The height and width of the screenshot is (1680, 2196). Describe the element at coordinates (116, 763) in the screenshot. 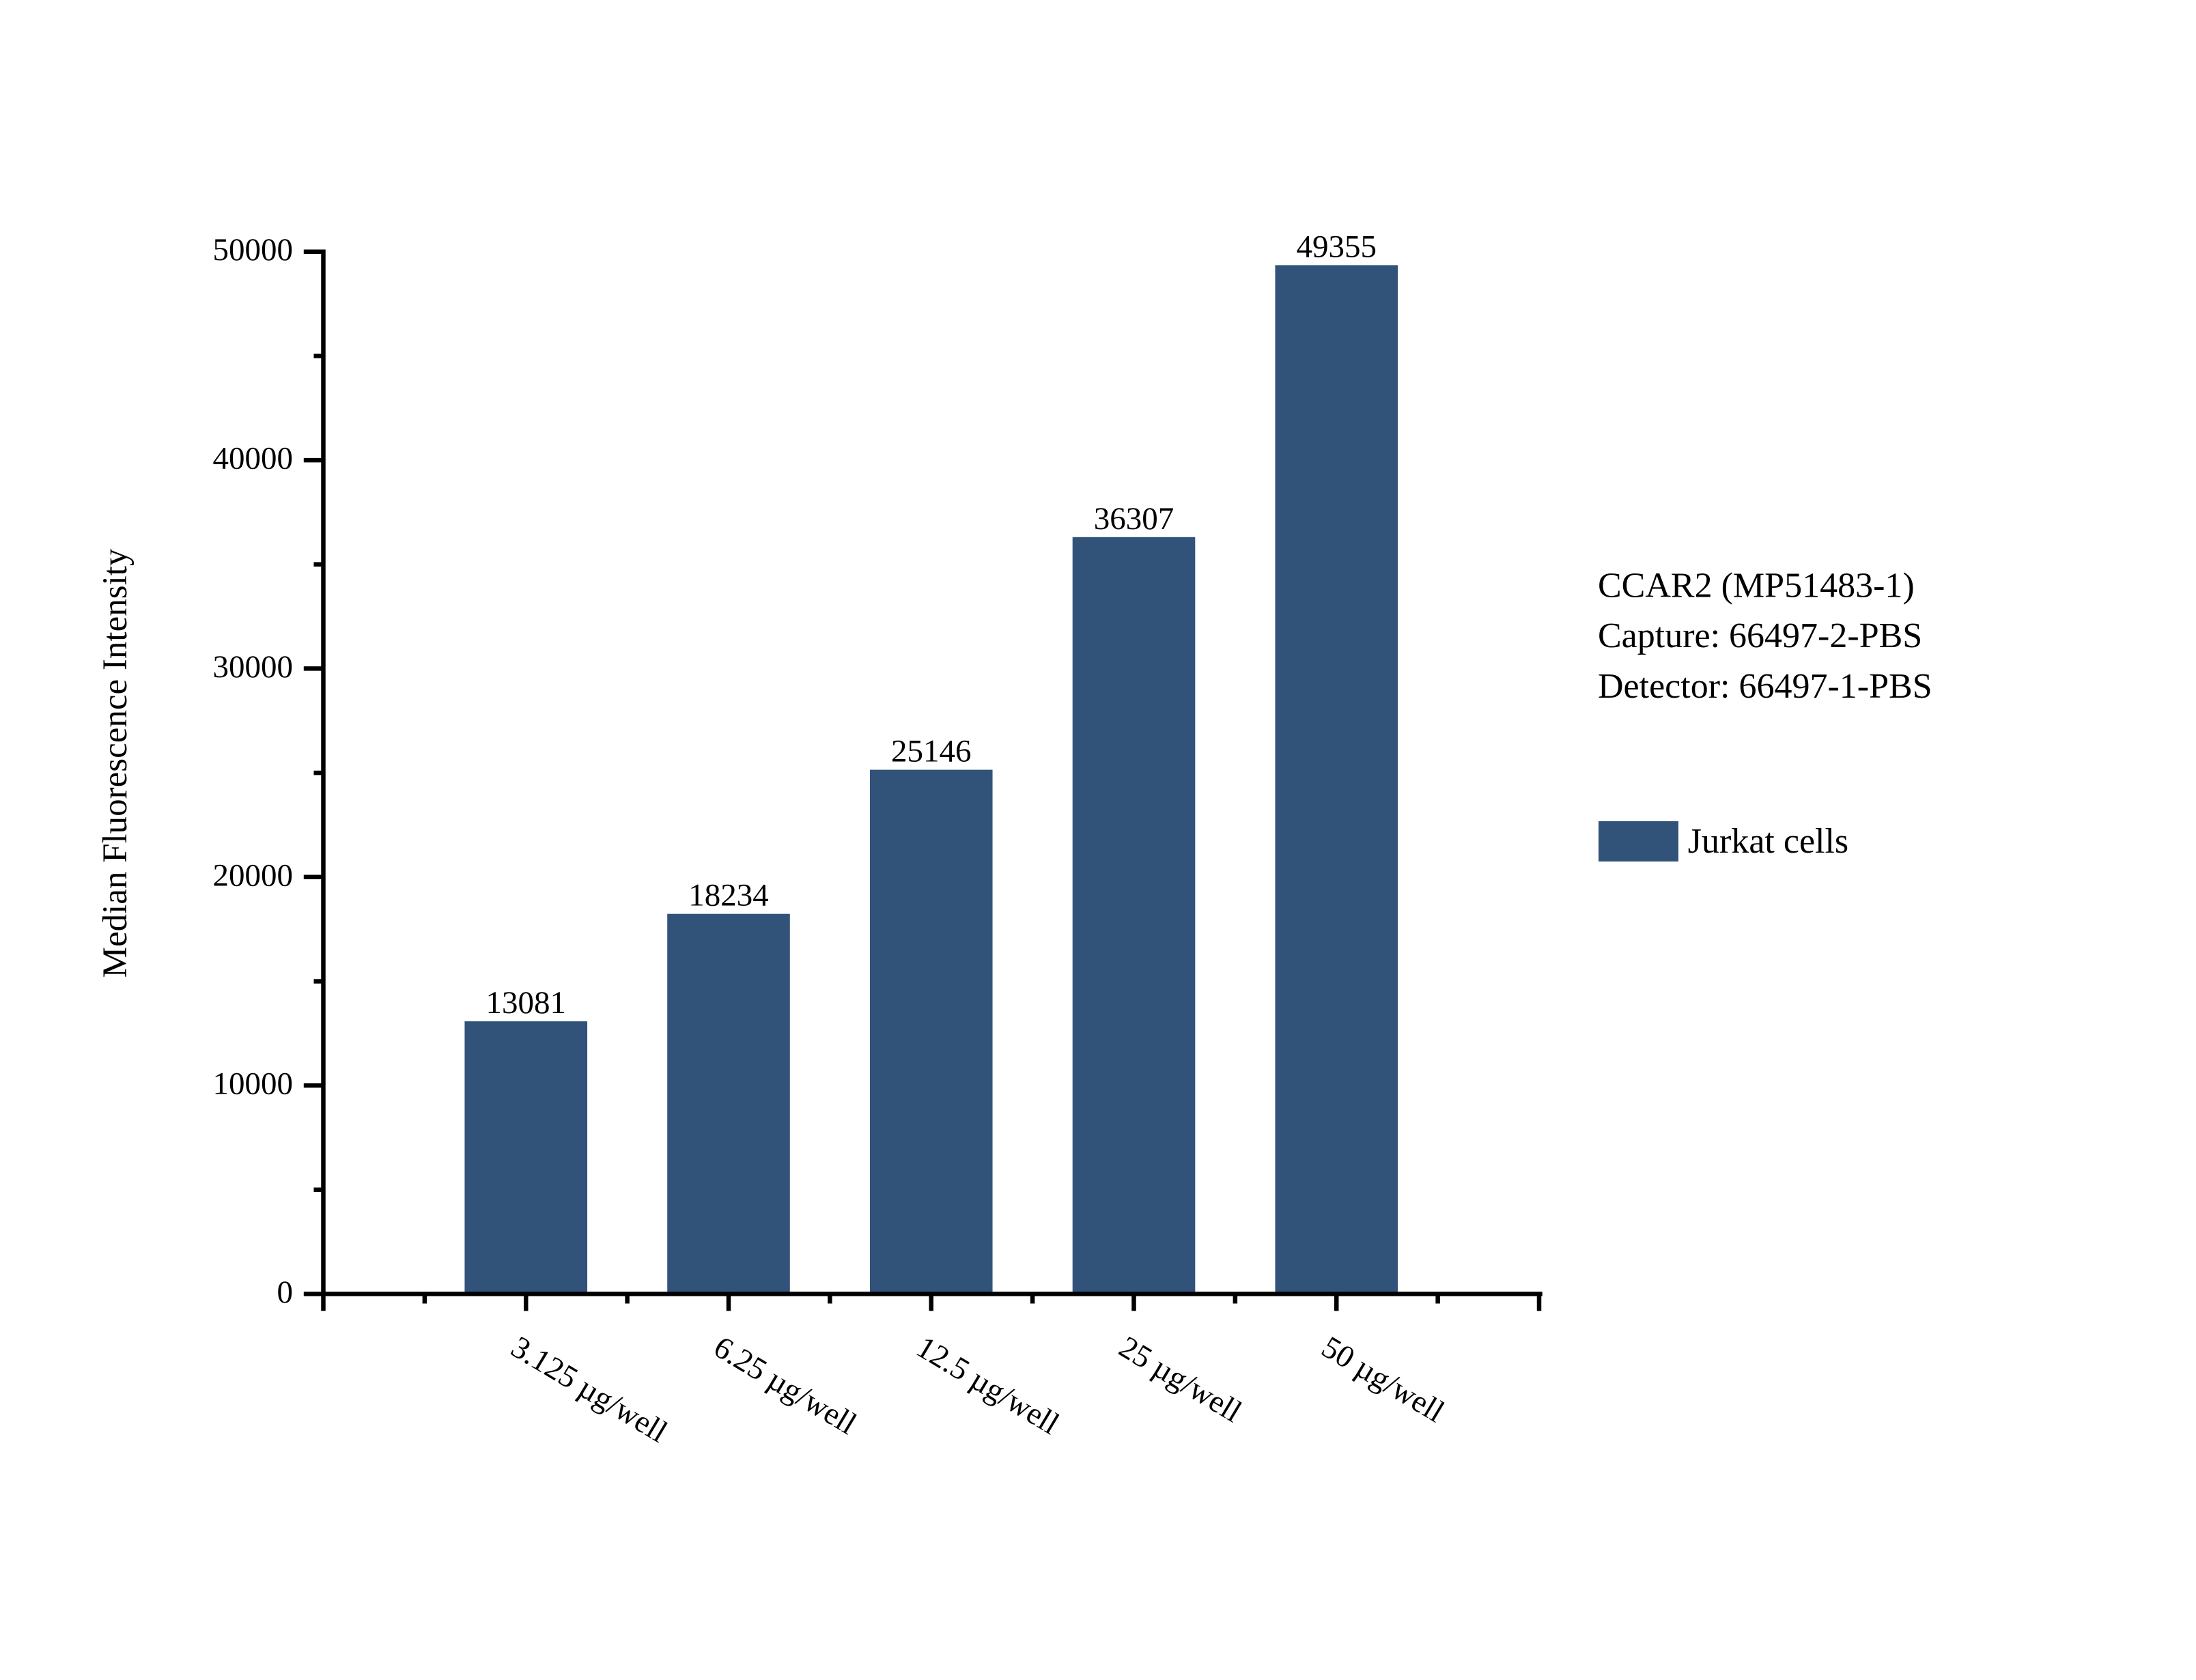

I see `svg-text: Median Fluorescence Intensity` at that location.